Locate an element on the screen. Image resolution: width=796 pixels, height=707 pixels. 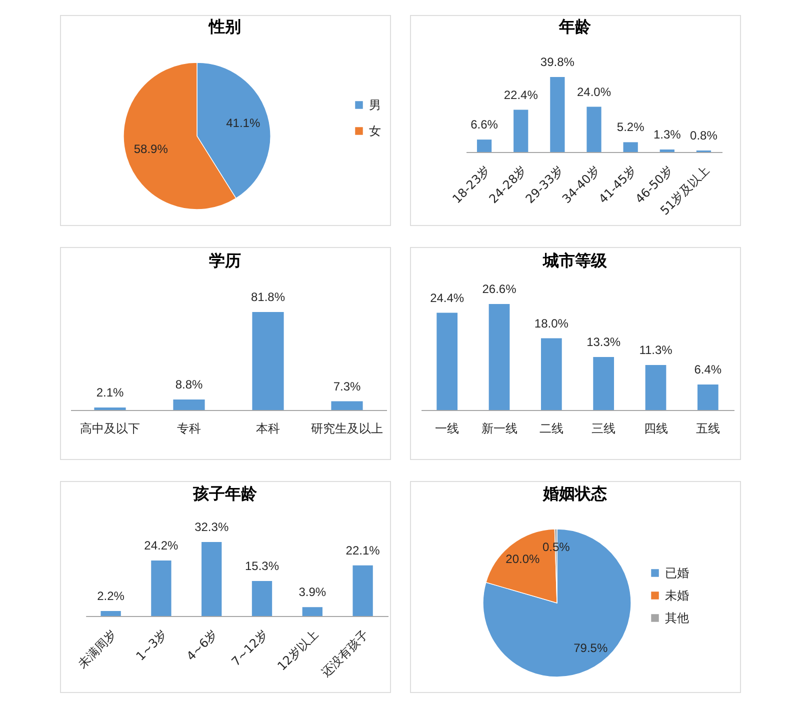
data-label: 24.4% is located at coordinates (447, 297).